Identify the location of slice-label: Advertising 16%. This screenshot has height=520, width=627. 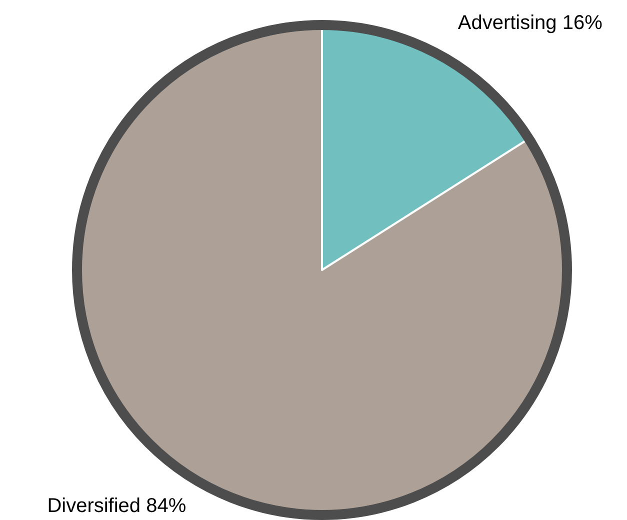
(530, 23).